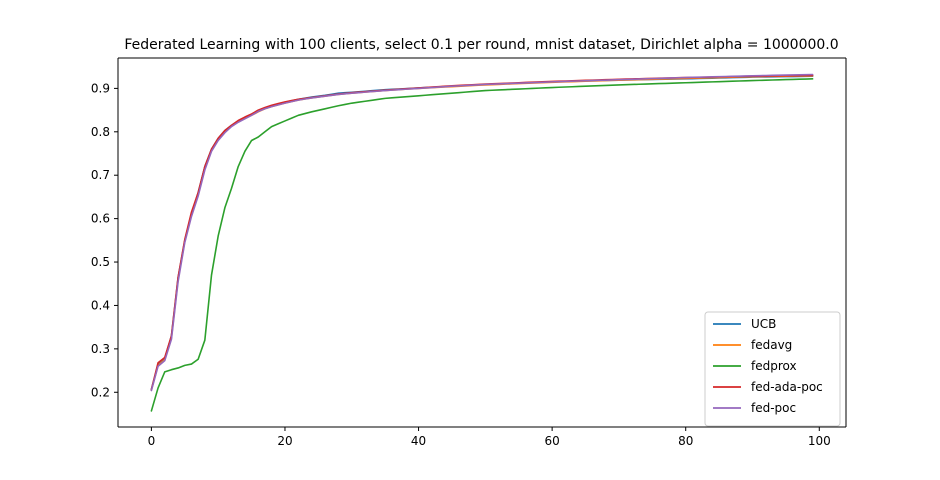 The height and width of the screenshot is (480, 940). What do you see at coordinates (100, 392) in the screenshot?
I see `y-tick-label: 0.2` at bounding box center [100, 392].